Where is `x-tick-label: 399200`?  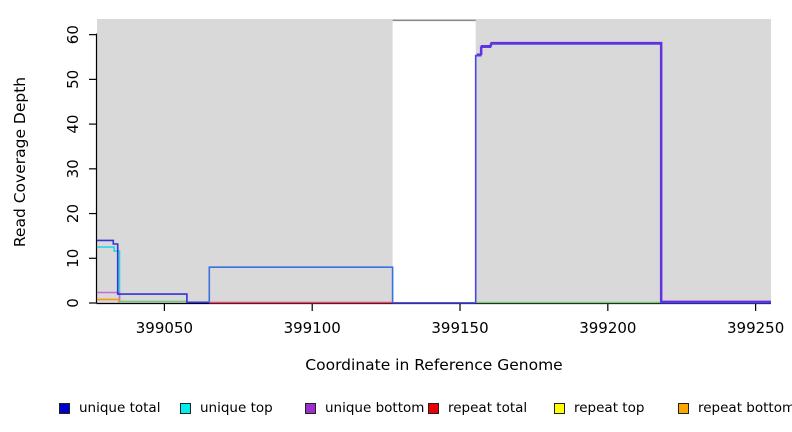
x-tick-label: 399200 is located at coordinates (607, 328).